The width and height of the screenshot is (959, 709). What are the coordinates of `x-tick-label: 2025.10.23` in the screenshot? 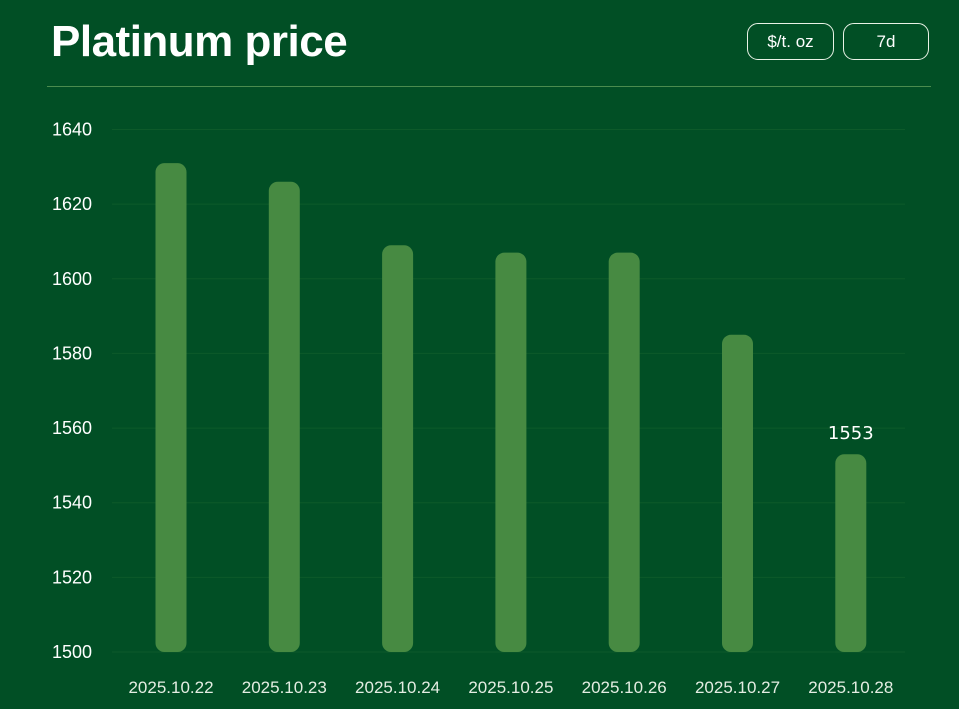 It's located at (284, 687).